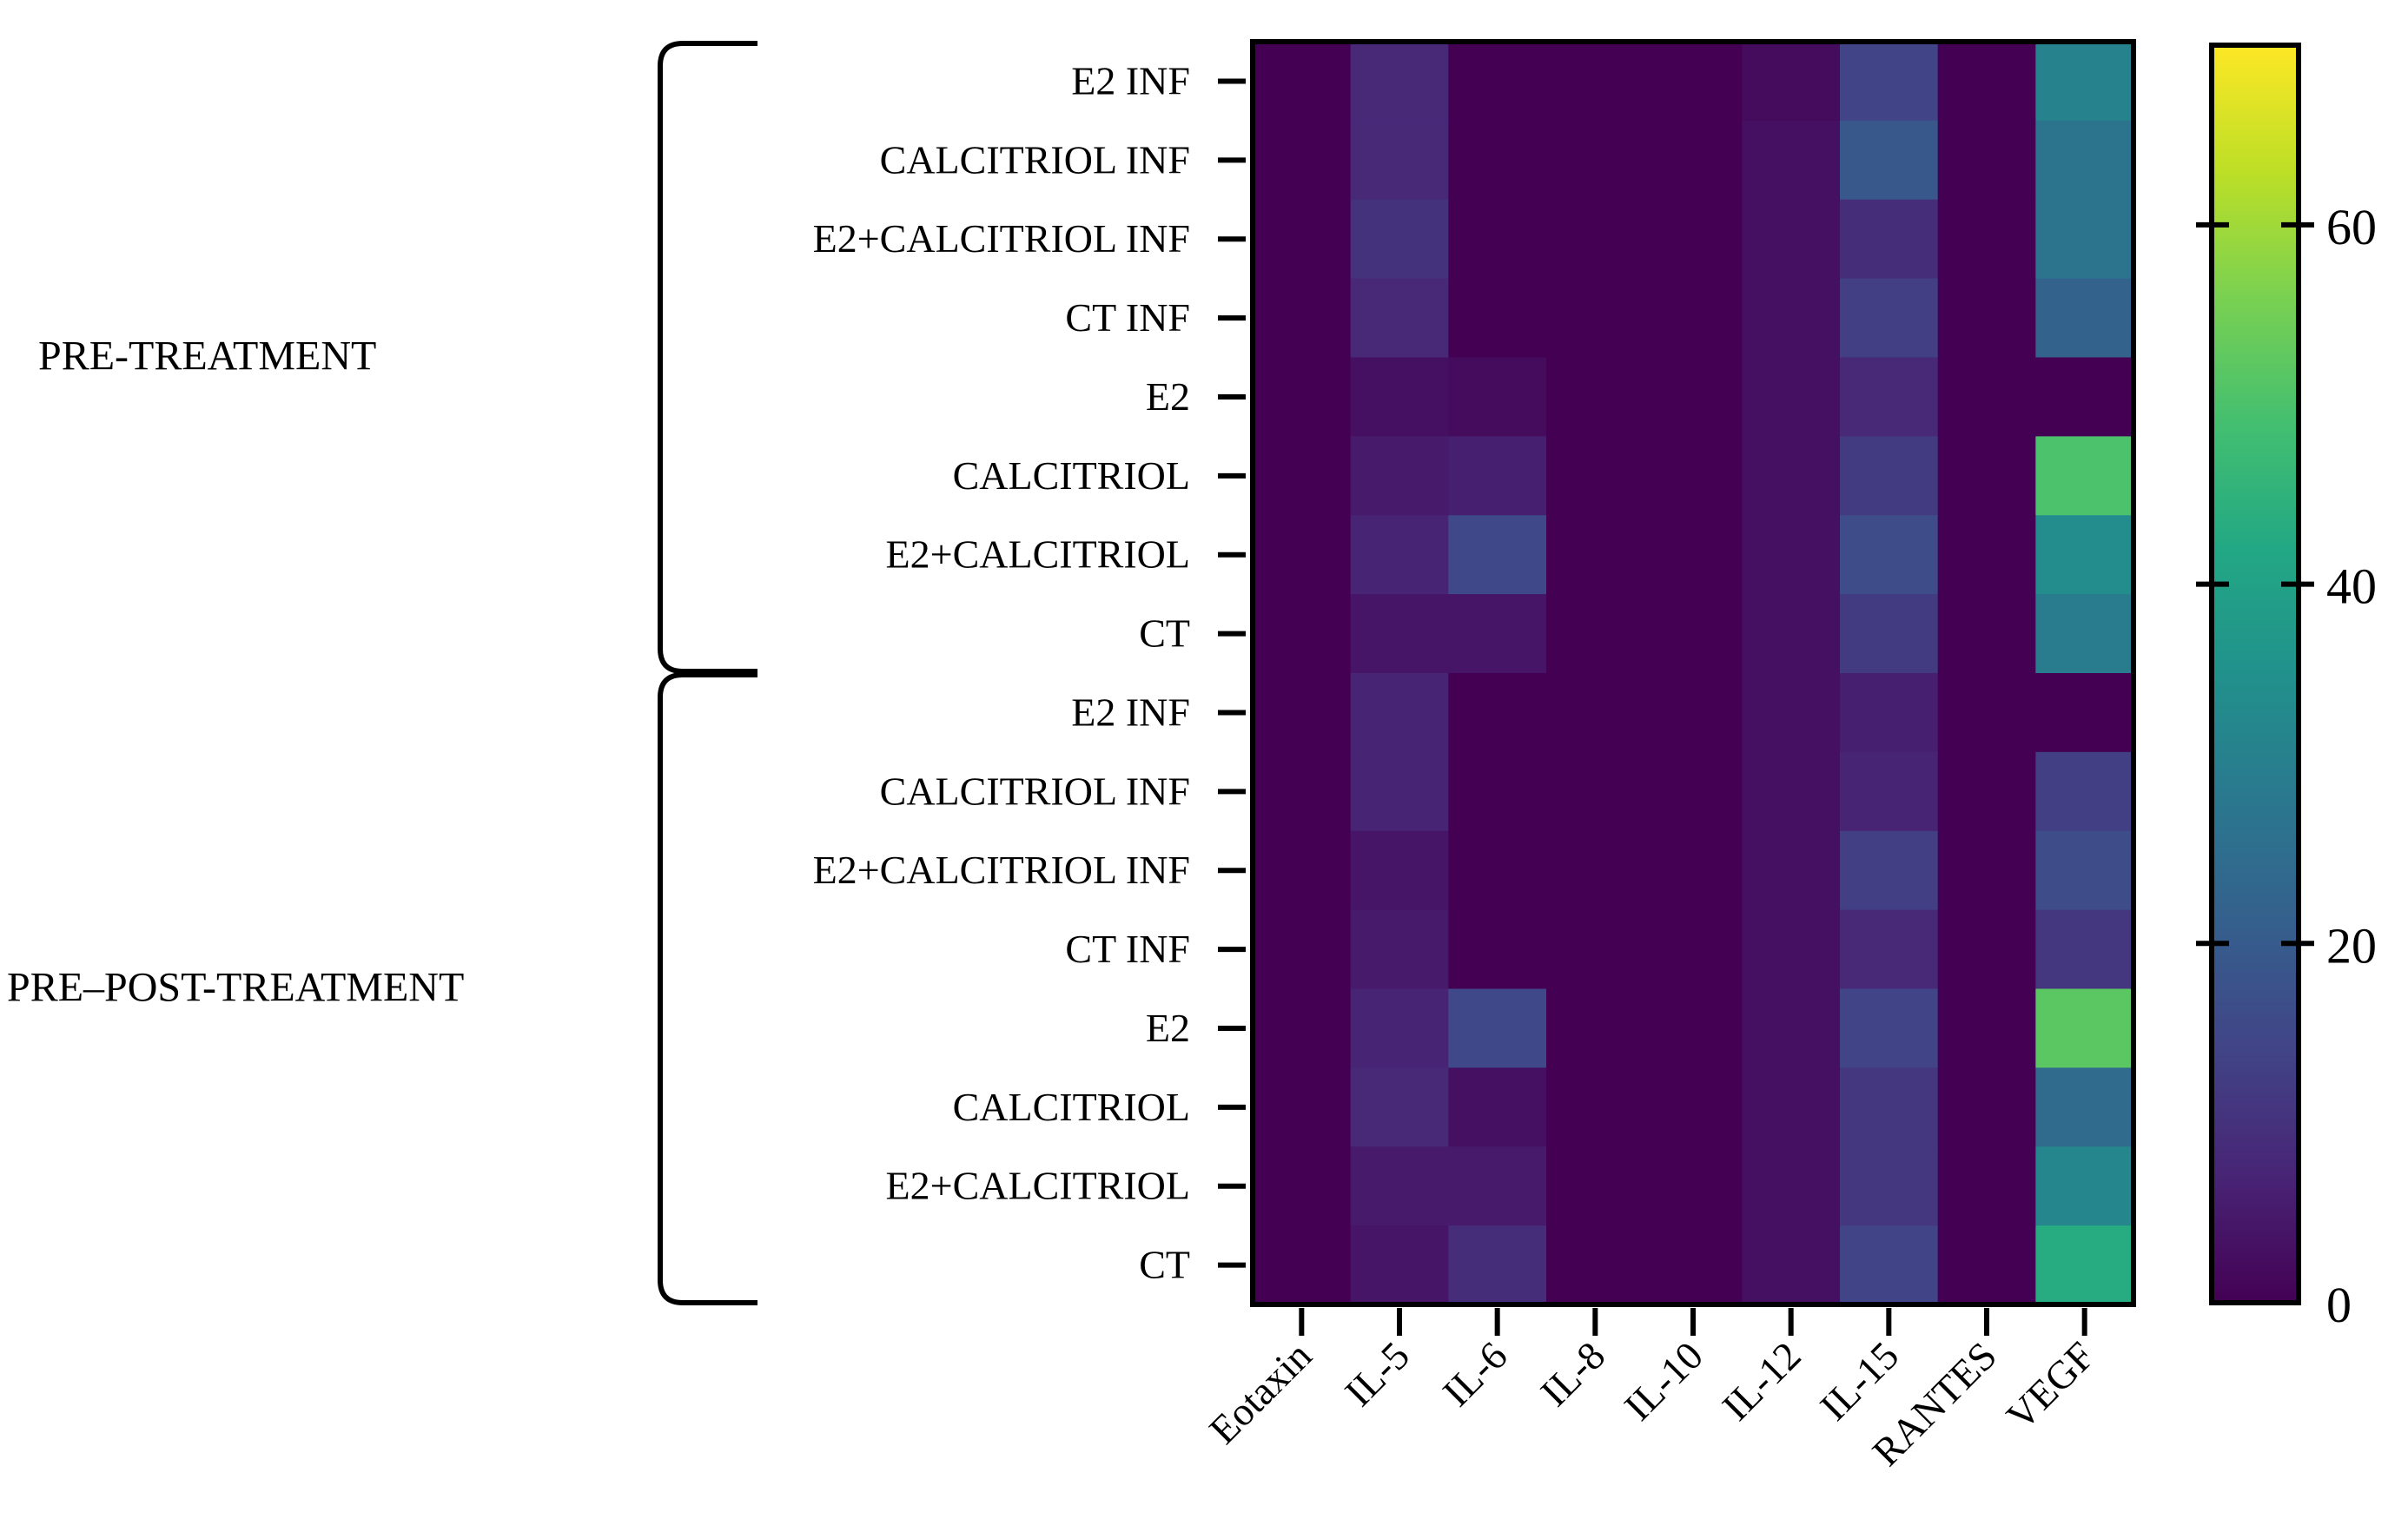  What do you see at coordinates (1165, 633) in the screenshot?
I see `row-label: CT` at bounding box center [1165, 633].